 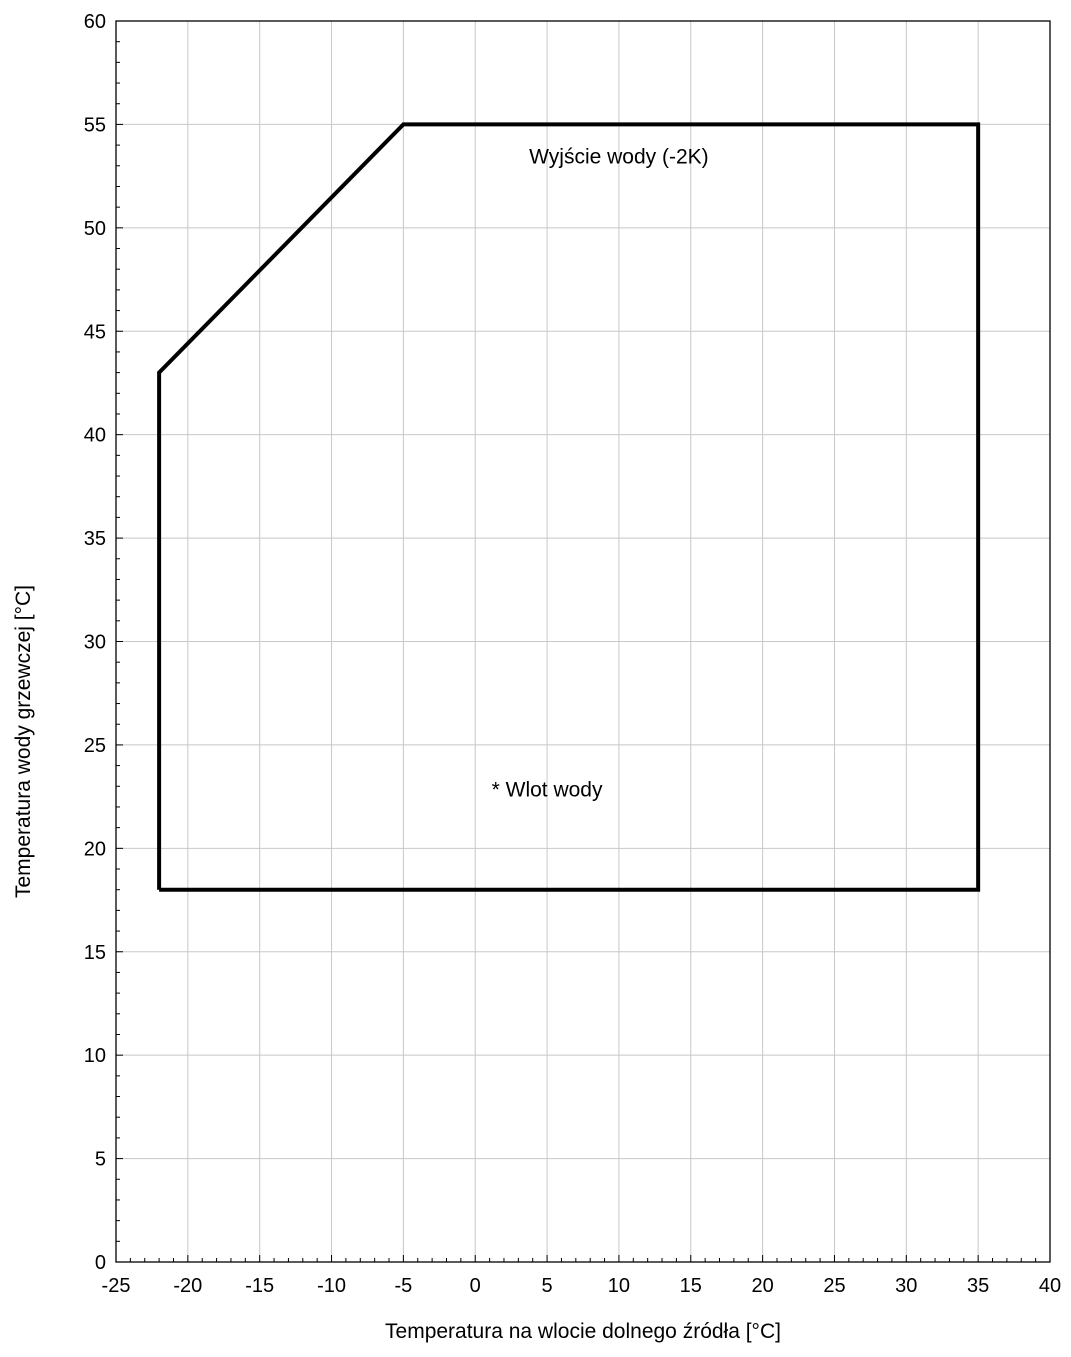 I want to click on x-tick-label: -15, so click(x=259, y=1286).